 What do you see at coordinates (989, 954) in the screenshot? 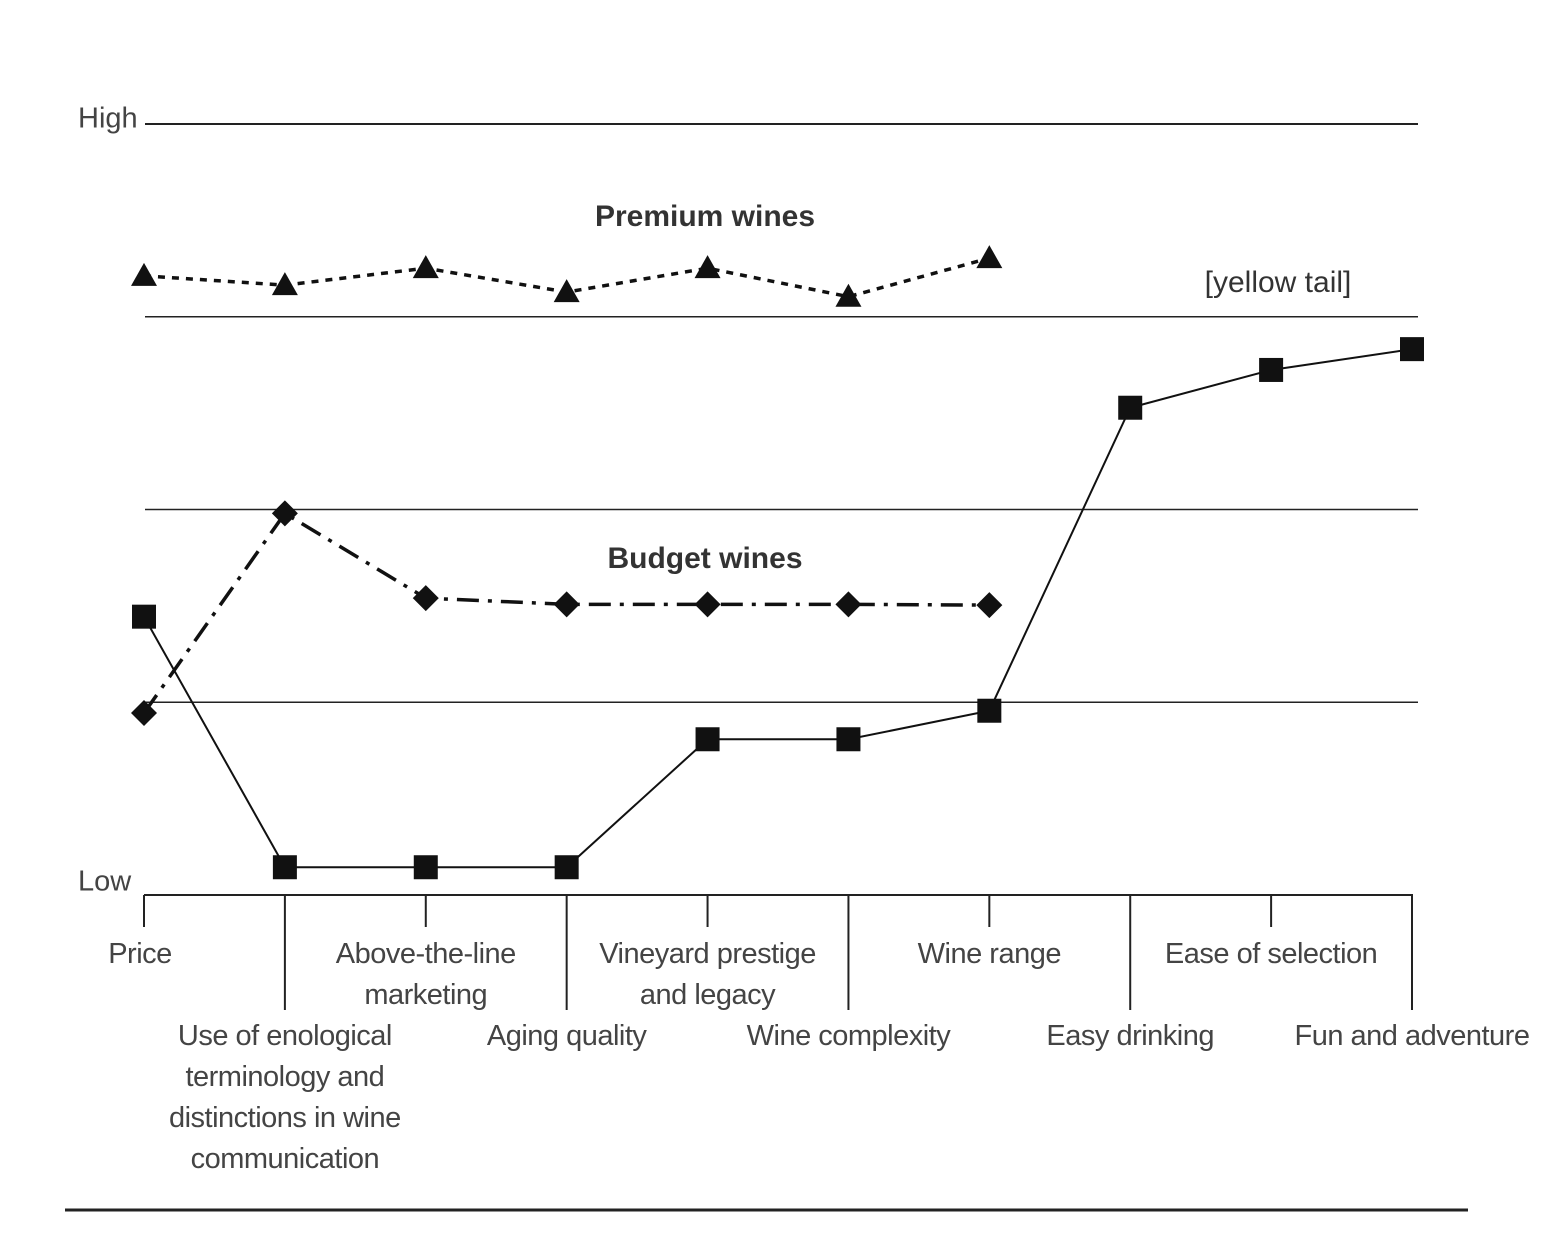
I see `x-tick-label: Wine range` at bounding box center [989, 954].